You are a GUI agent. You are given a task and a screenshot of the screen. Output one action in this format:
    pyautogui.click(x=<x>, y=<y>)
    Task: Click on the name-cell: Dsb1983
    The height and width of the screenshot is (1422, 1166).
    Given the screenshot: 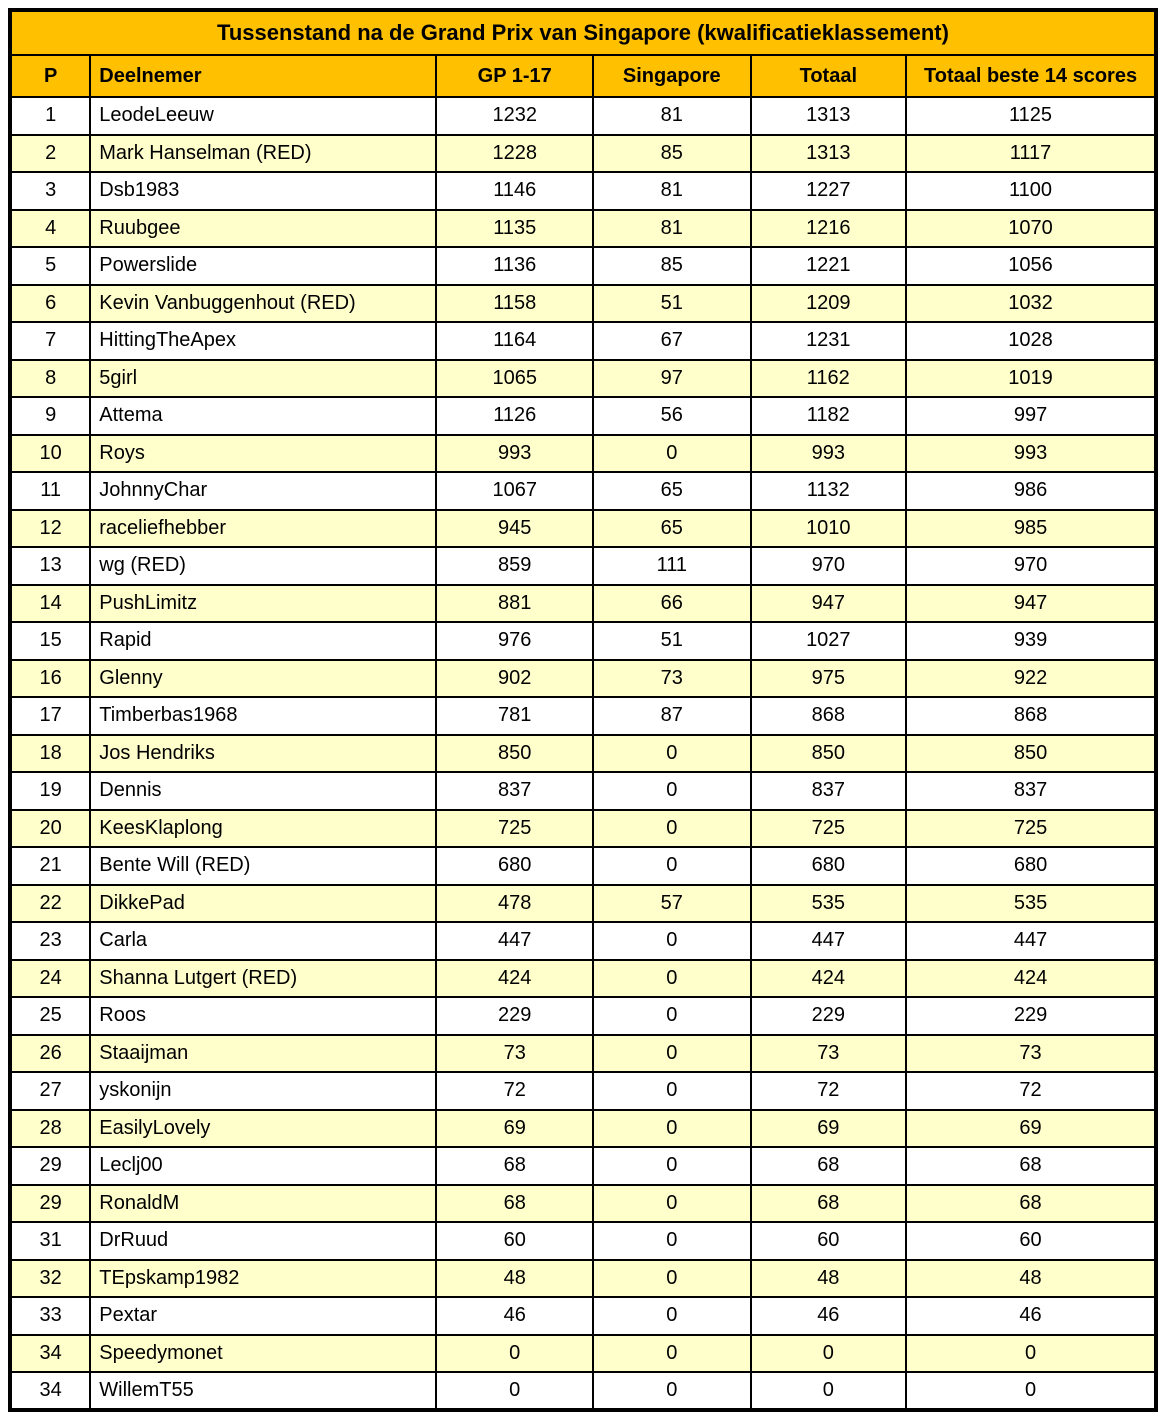 What is the action you would take?
    pyautogui.click(x=263, y=191)
    